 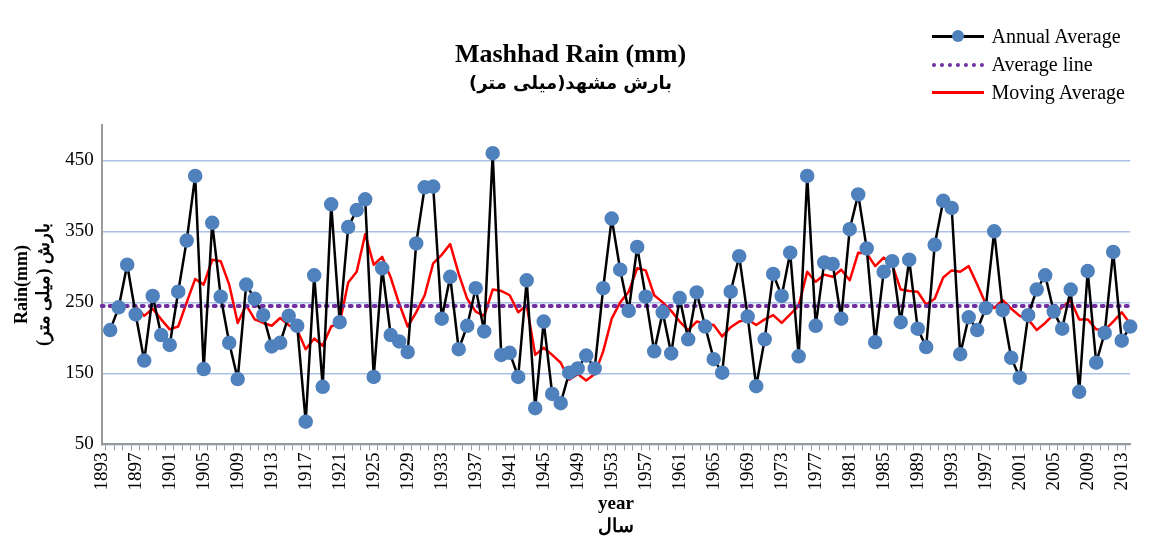 What do you see at coordinates (678, 471) in the screenshot?
I see `x-tick-label: 1961` at bounding box center [678, 471].